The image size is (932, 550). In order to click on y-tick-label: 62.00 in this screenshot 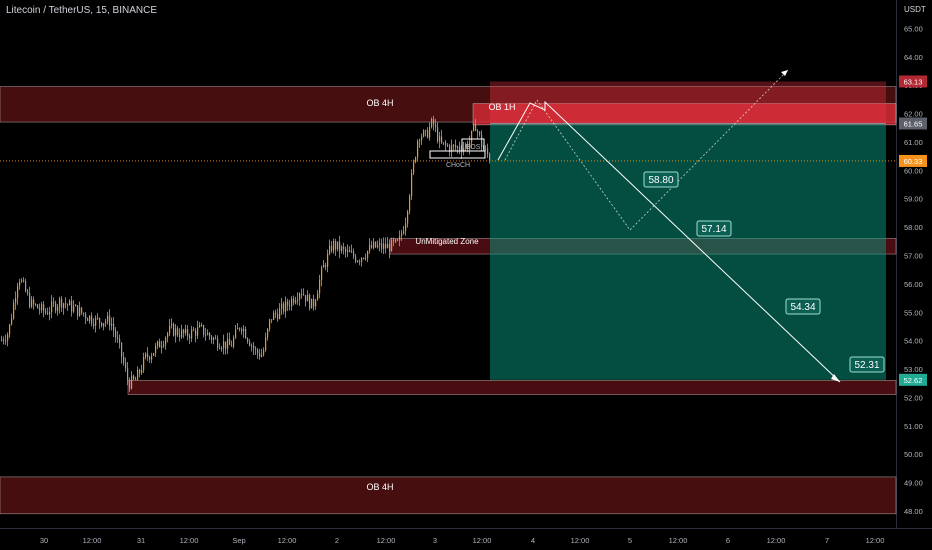, I will do `click(913, 114)`.